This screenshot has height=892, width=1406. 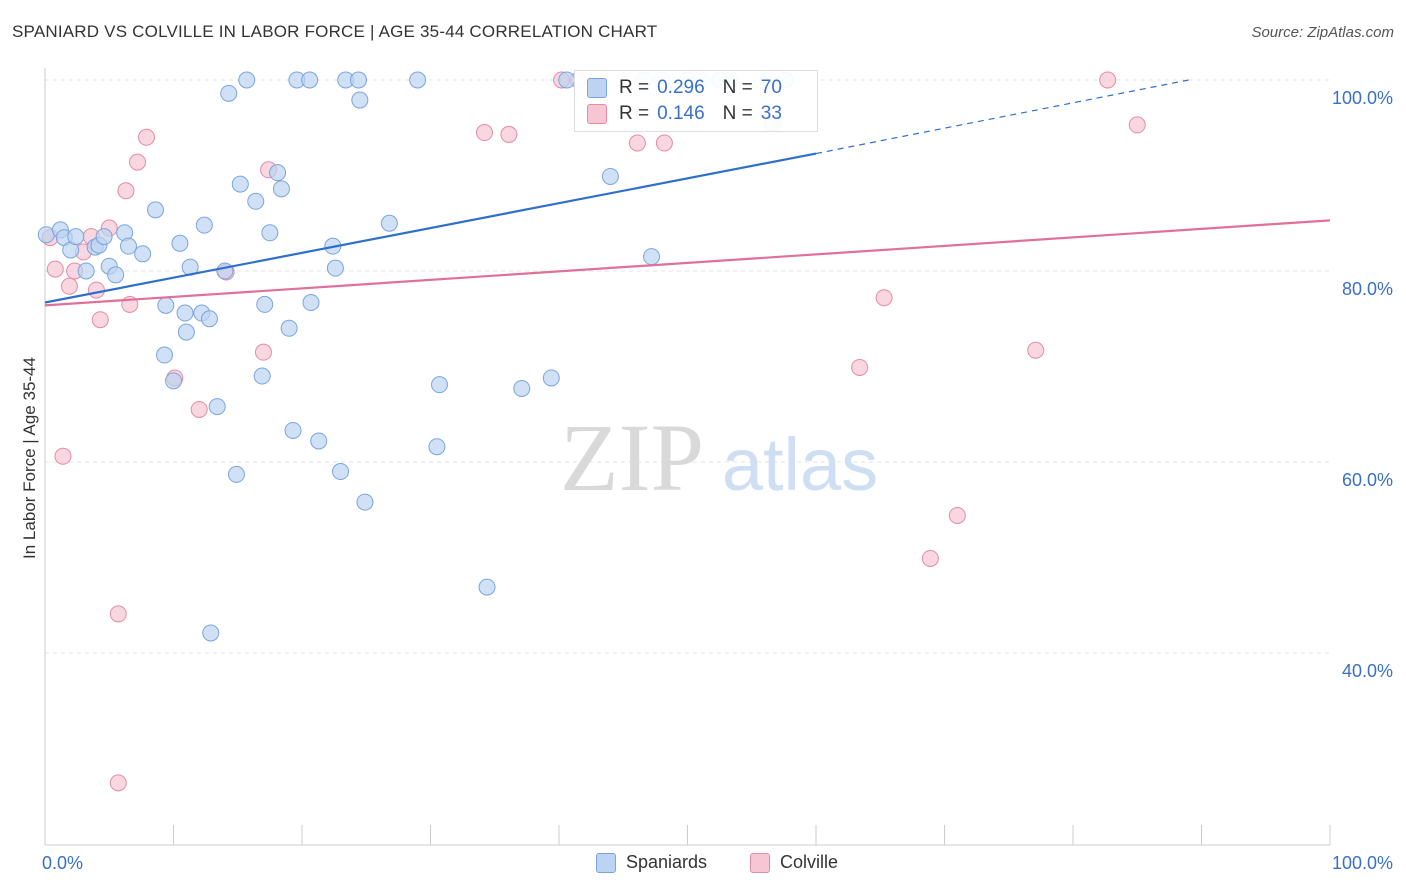 I want to click on source-label: Source: ZipAtlas.com, so click(x=1322, y=32).